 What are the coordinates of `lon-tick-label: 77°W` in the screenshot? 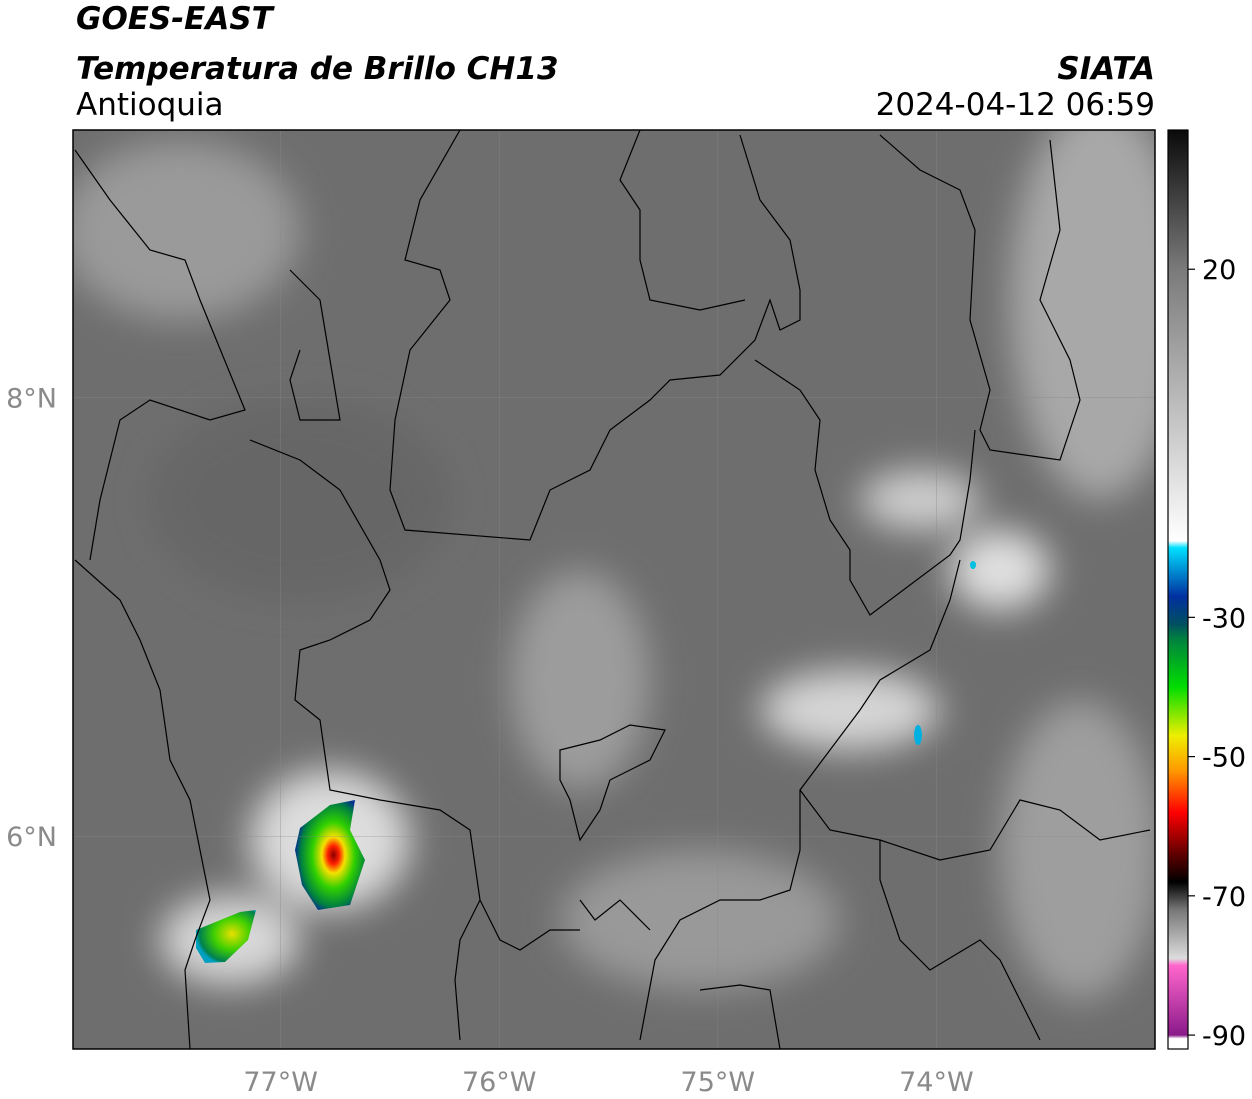 It's located at (280, 1082).